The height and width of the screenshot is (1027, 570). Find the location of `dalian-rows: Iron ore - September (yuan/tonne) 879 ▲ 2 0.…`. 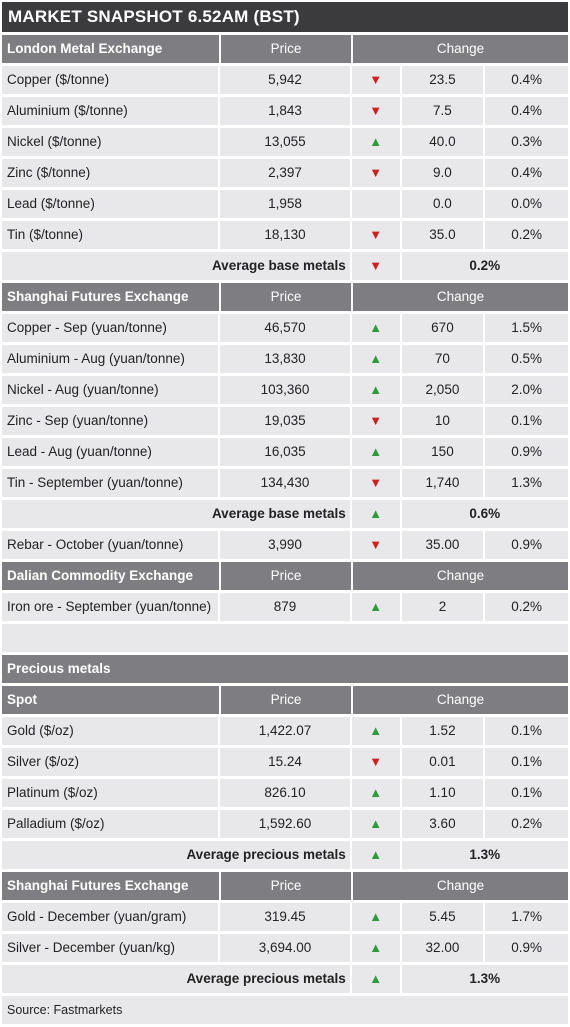

dalian-rows: Iron ore - September (yuan/tonne) 879 ▲ 2 0.… is located at coordinates (285, 607).